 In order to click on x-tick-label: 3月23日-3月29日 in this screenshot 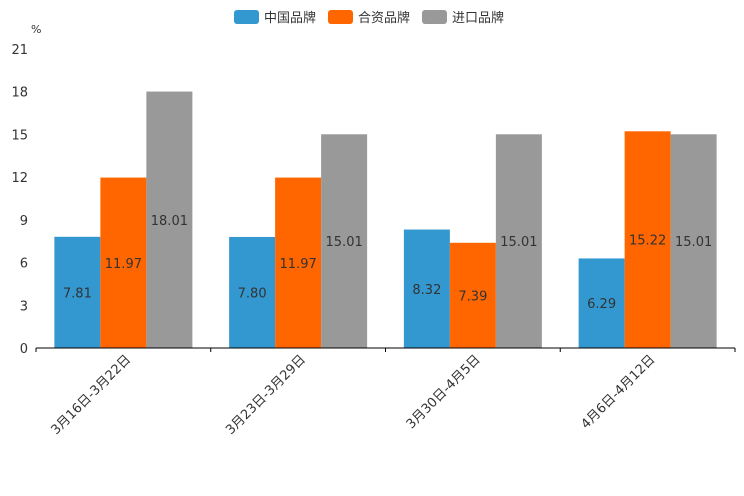, I will do `click(266, 395)`.